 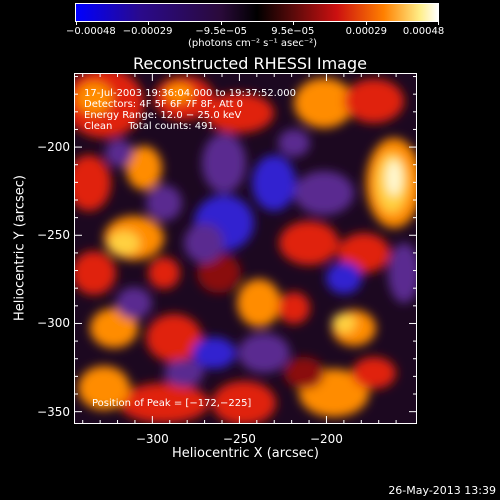 I want to click on annotation-time-range: 17-Jul-2003 19:36:04.000 to 19:37:52.000, so click(x=190, y=93).